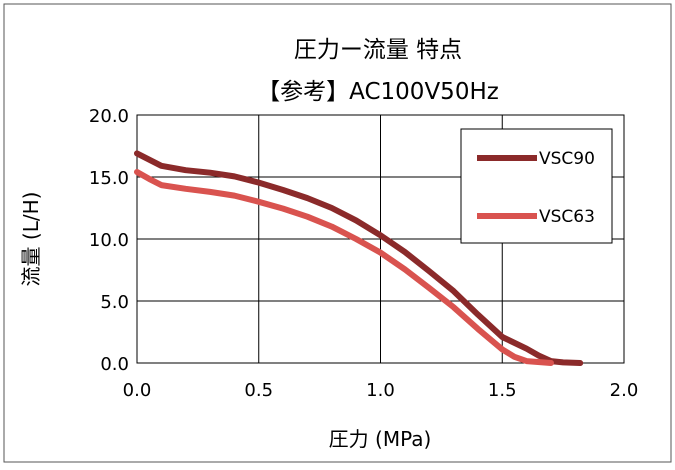 This screenshot has height=470, width=675. What do you see at coordinates (109, 240) in the screenshot?
I see `y-tick-label: 10.0` at bounding box center [109, 240].